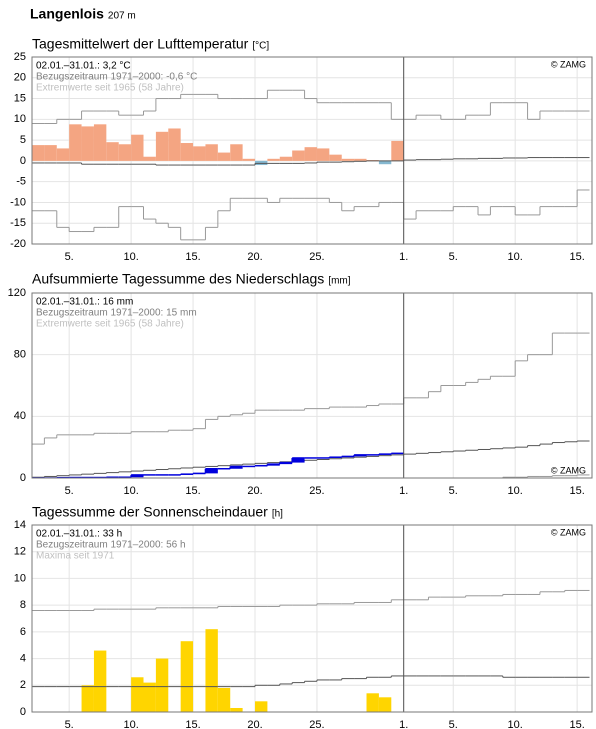  What do you see at coordinates (20, 416) in the screenshot?
I see `y-tick-label: 40` at bounding box center [20, 416].